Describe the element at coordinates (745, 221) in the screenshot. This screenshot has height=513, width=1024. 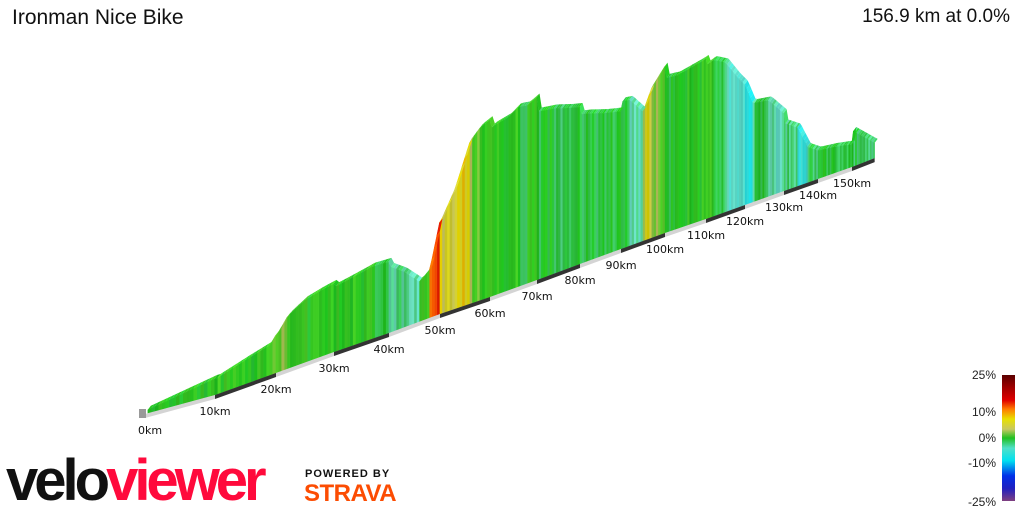
I see `distance-tick-label: 120km` at that location.